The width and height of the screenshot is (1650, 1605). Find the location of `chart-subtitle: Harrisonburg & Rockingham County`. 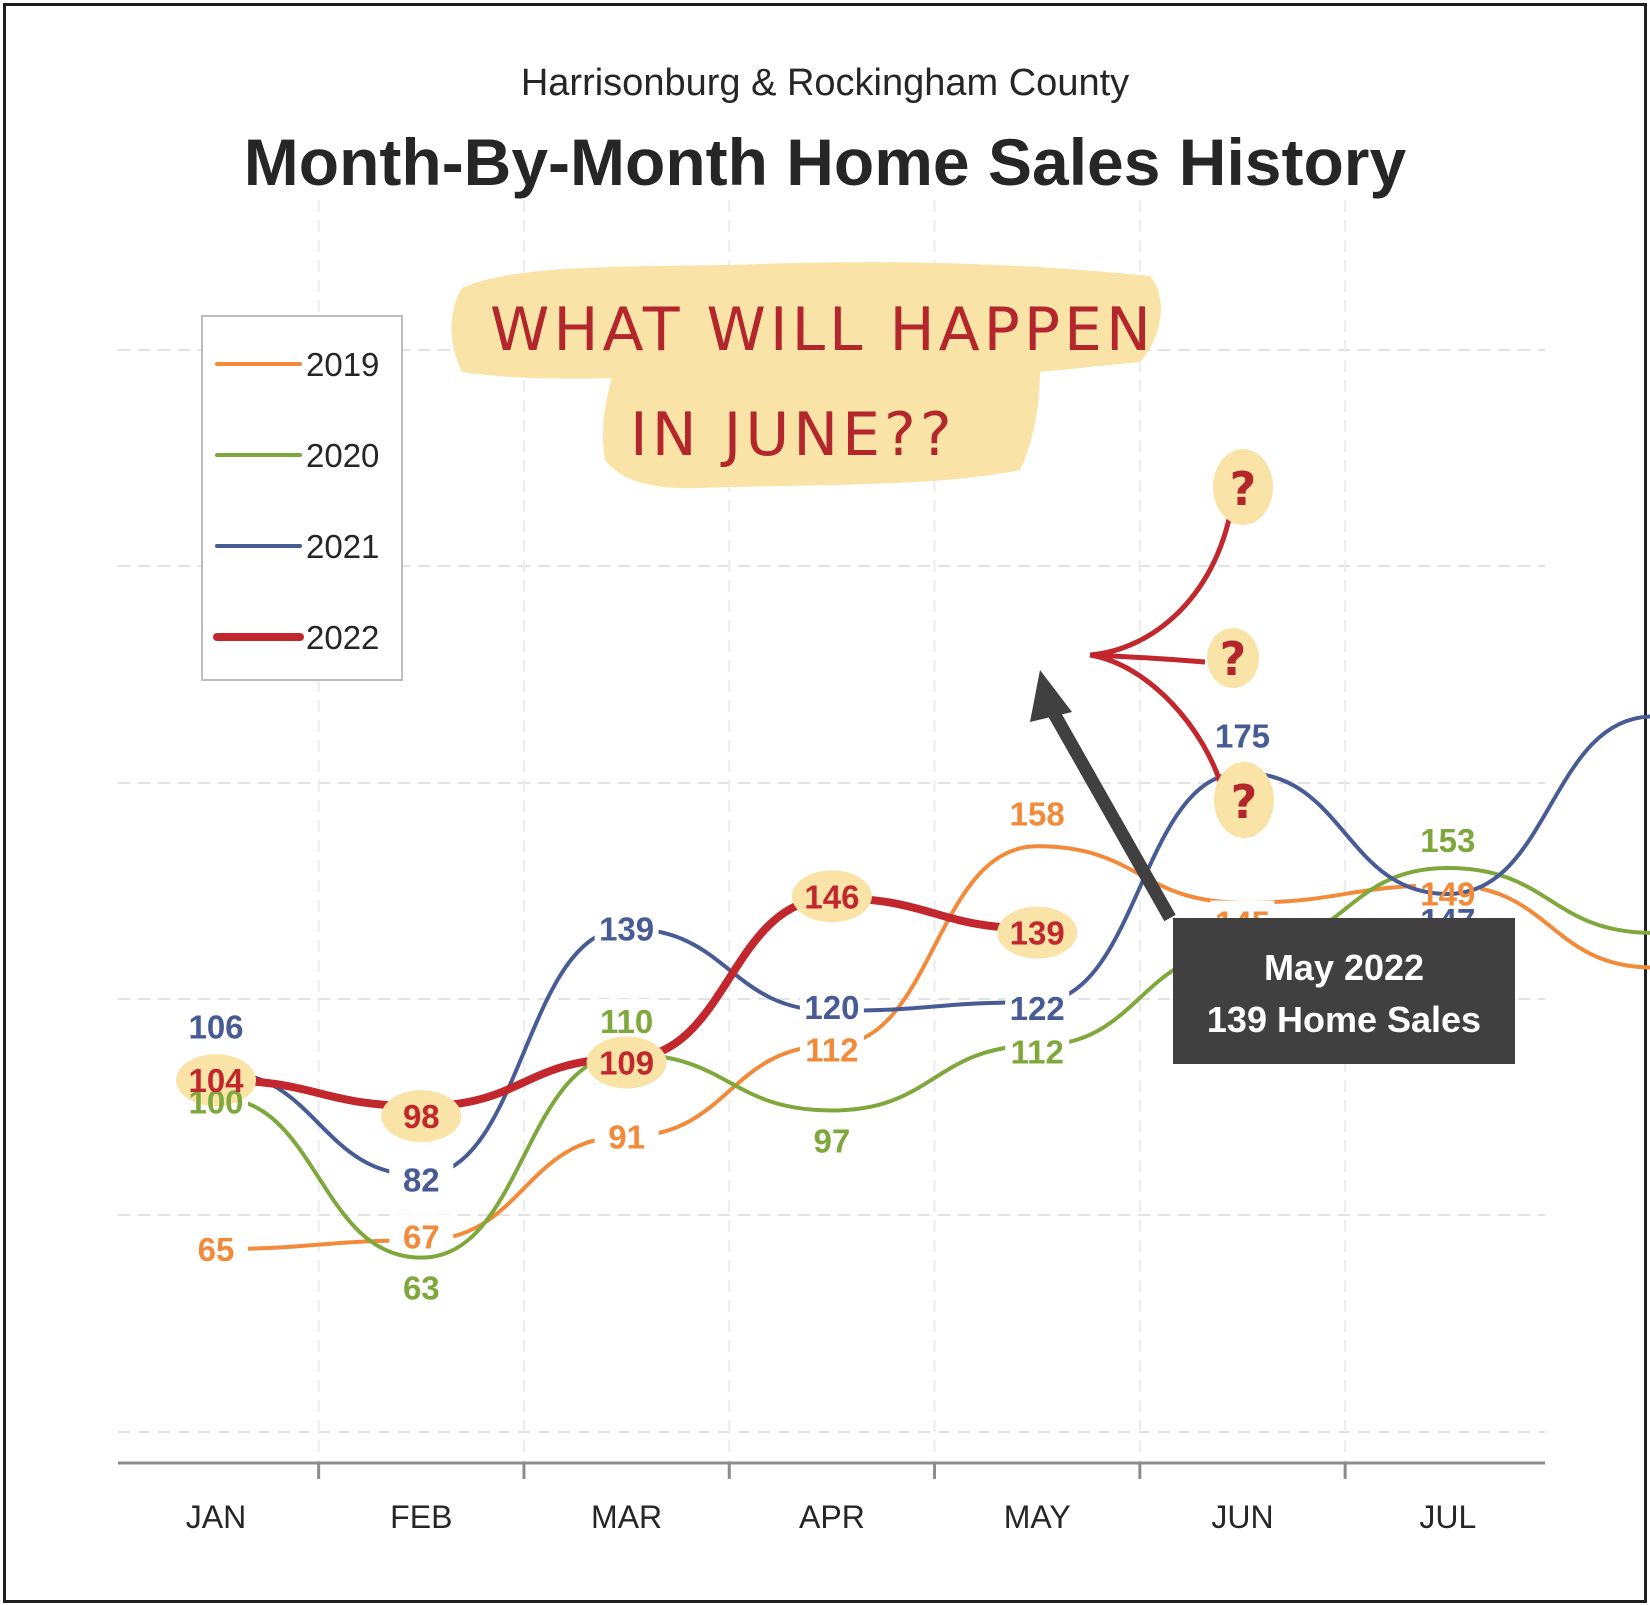

chart-subtitle: Harrisonburg & Rockingham County is located at coordinates (825, 83).